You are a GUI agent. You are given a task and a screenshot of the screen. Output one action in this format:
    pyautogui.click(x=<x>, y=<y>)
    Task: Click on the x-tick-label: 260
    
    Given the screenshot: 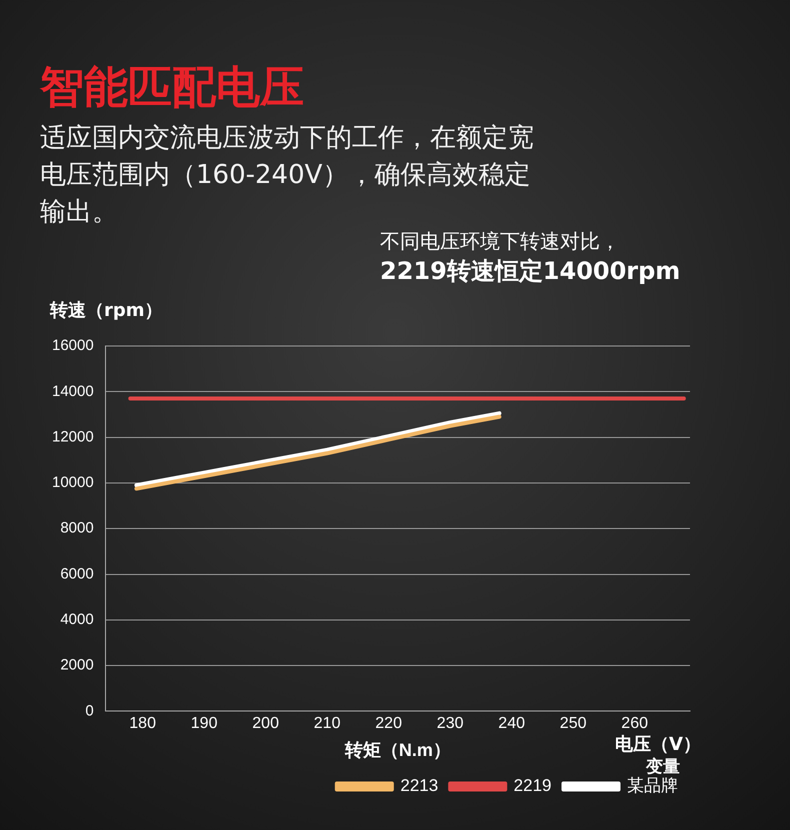 What is the action you would take?
    pyautogui.click(x=634, y=723)
    